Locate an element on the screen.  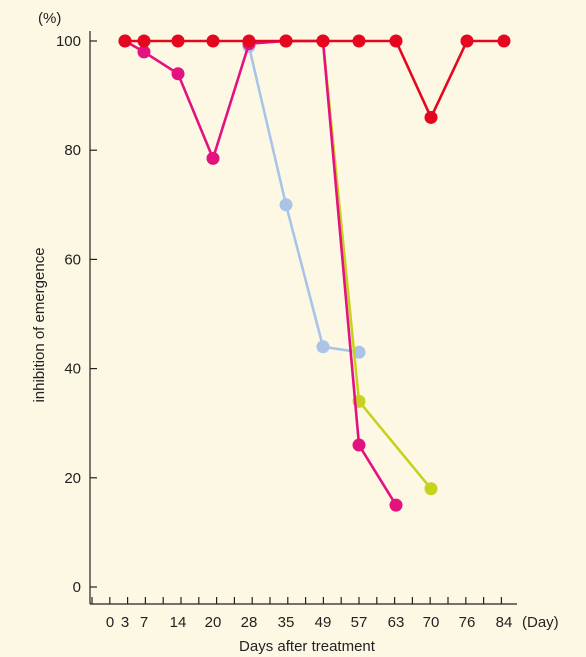
y-tick-label: 40 is located at coordinates (72, 369).